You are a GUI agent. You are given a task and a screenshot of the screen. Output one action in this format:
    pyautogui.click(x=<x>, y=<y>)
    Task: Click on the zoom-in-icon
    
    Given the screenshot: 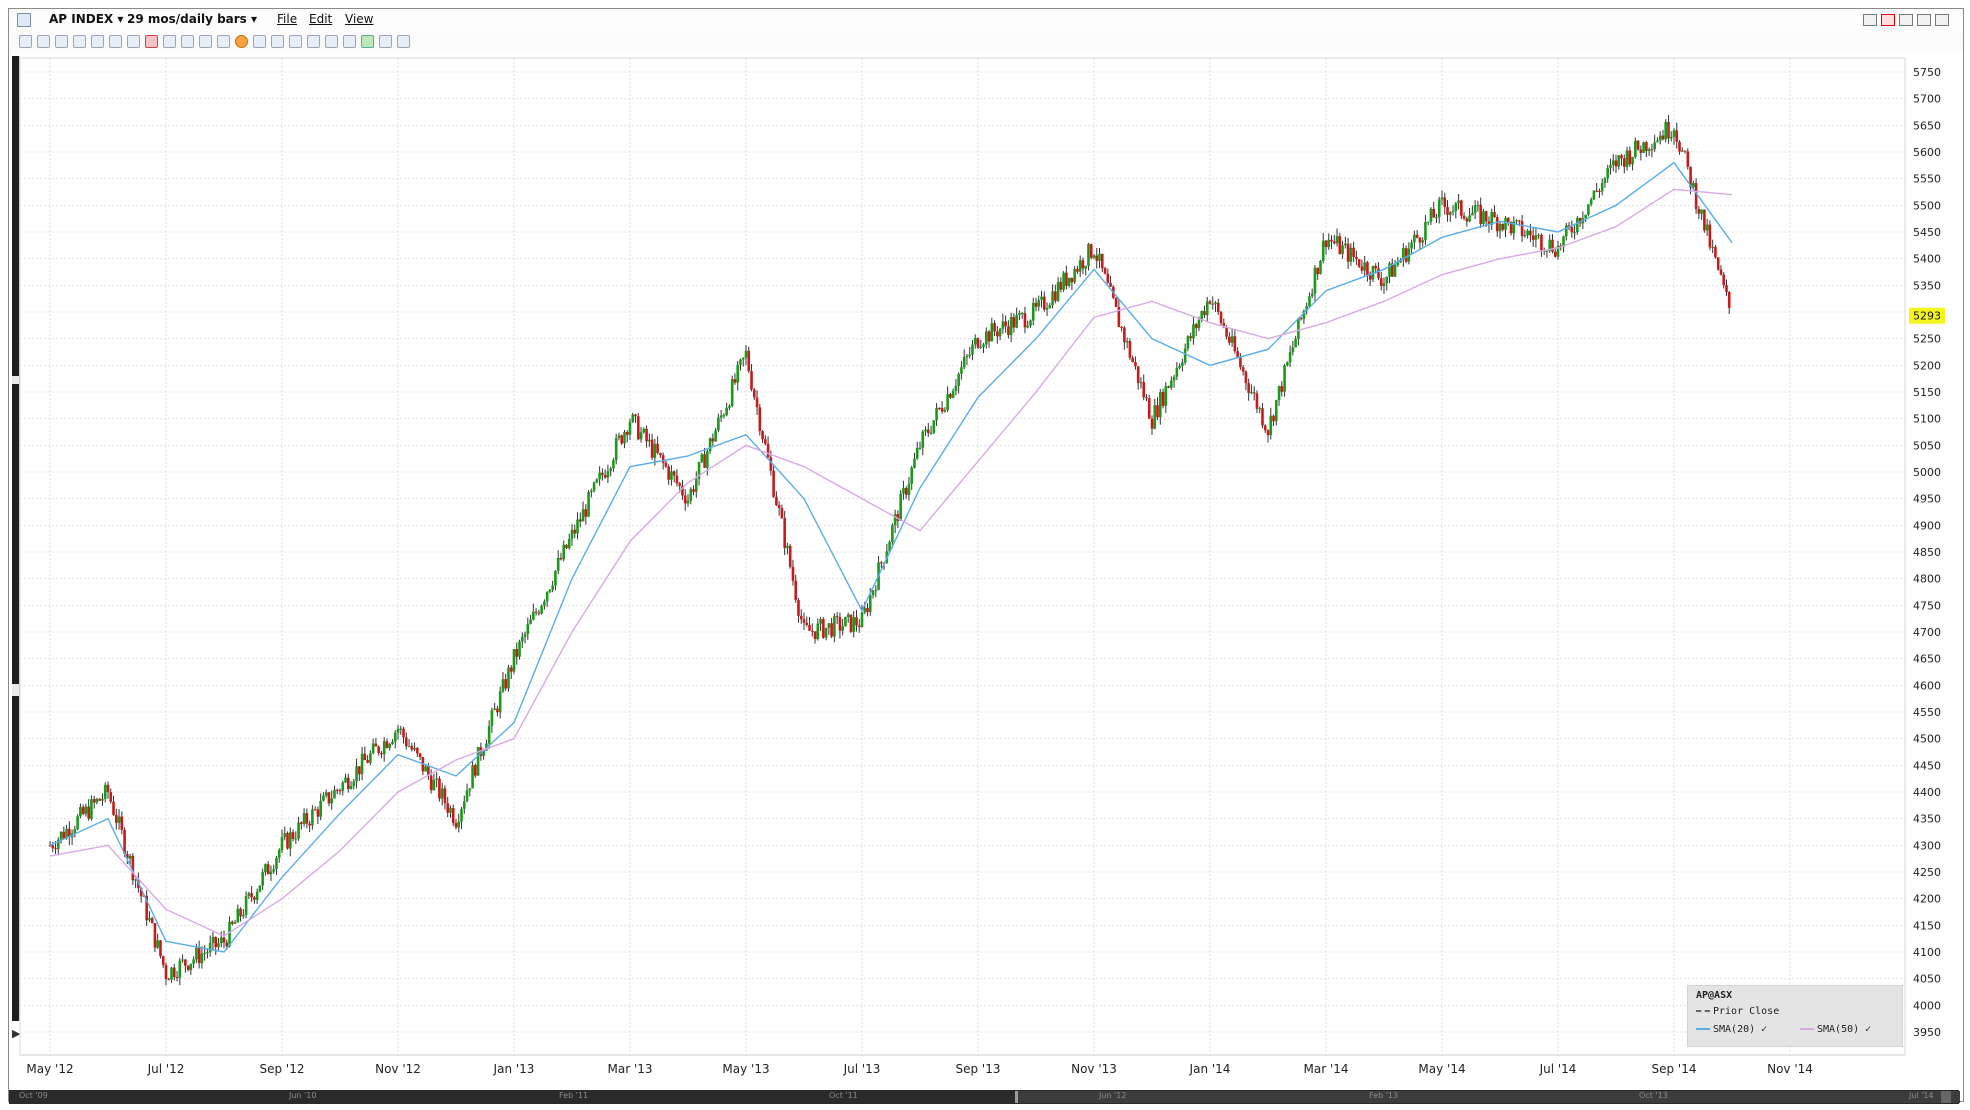 What is the action you would take?
    pyautogui.click(x=205, y=41)
    